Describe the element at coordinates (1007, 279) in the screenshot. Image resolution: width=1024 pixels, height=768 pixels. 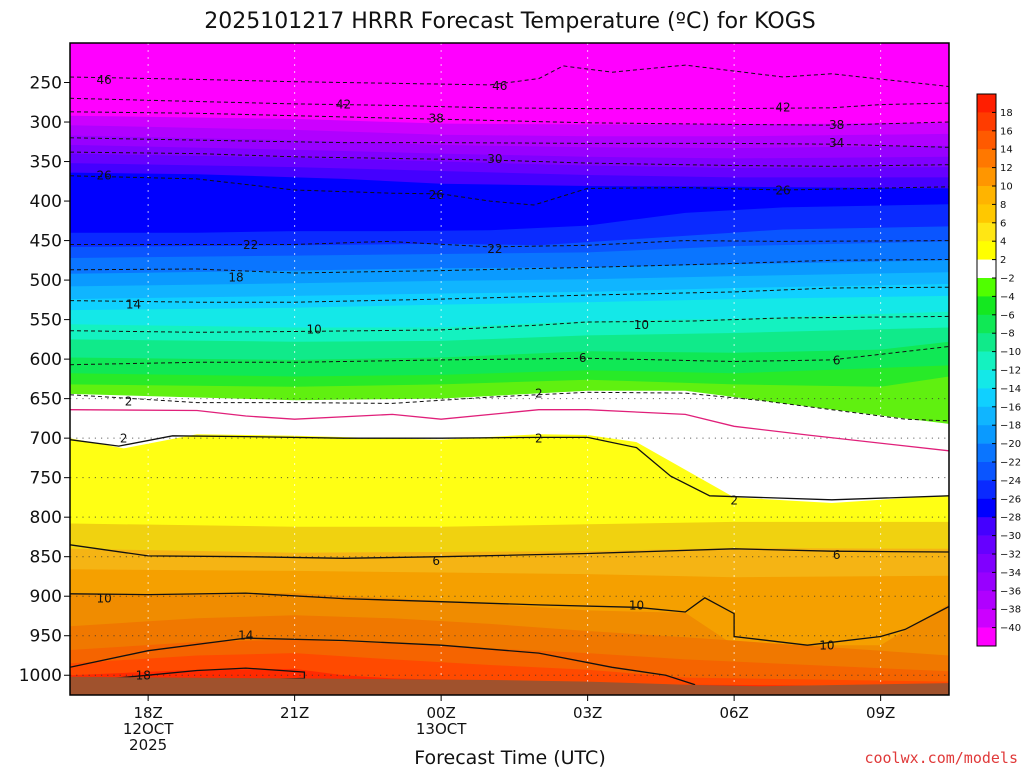
I see `colorbar-label: −2` at that location.